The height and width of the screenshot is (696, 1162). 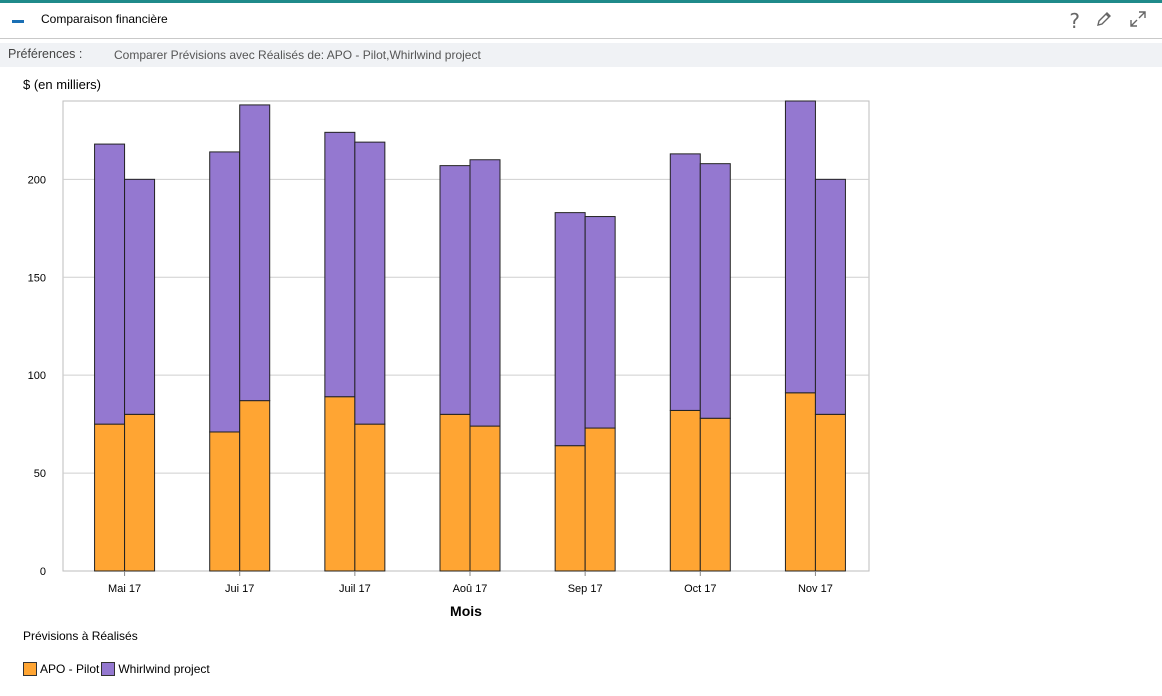 I want to click on portlet-title: Comparaison financière, so click(x=104, y=19).